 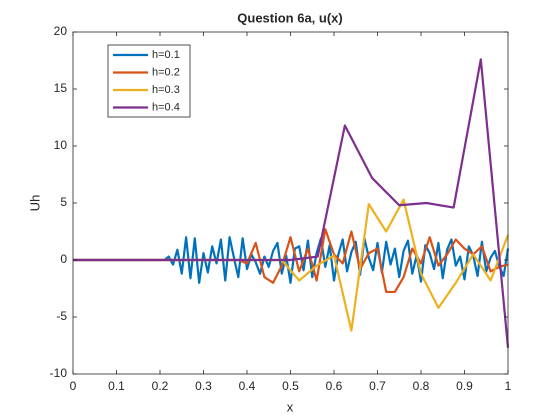 I want to click on x-tick-label: 0.4, so click(x=247, y=386).